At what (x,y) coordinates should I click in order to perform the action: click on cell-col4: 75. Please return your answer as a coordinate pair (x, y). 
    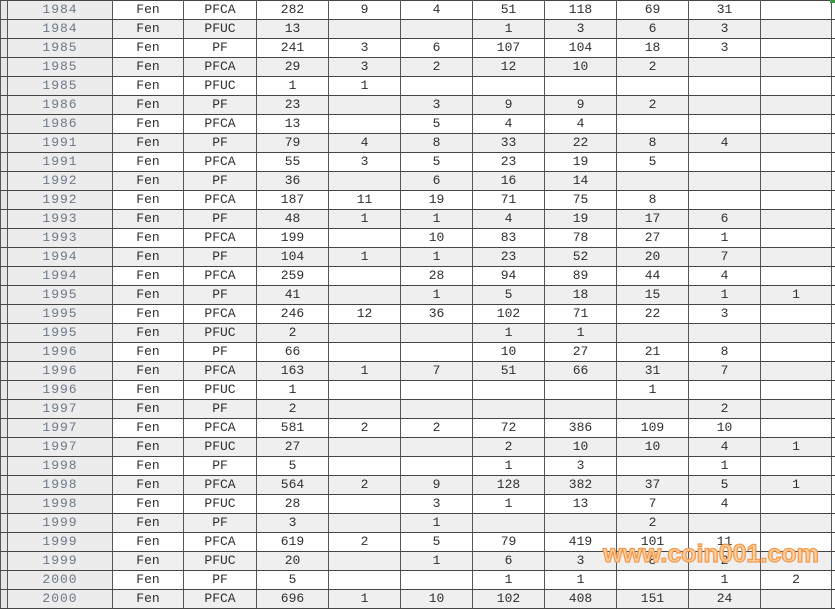
    Looking at the image, I should click on (581, 200).